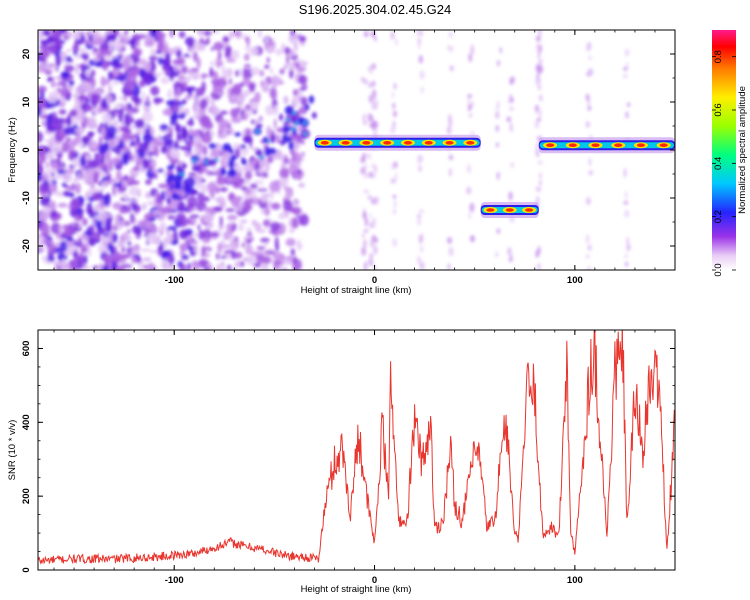  I want to click on spectrogram-x-tick-label: 0, so click(374, 280).